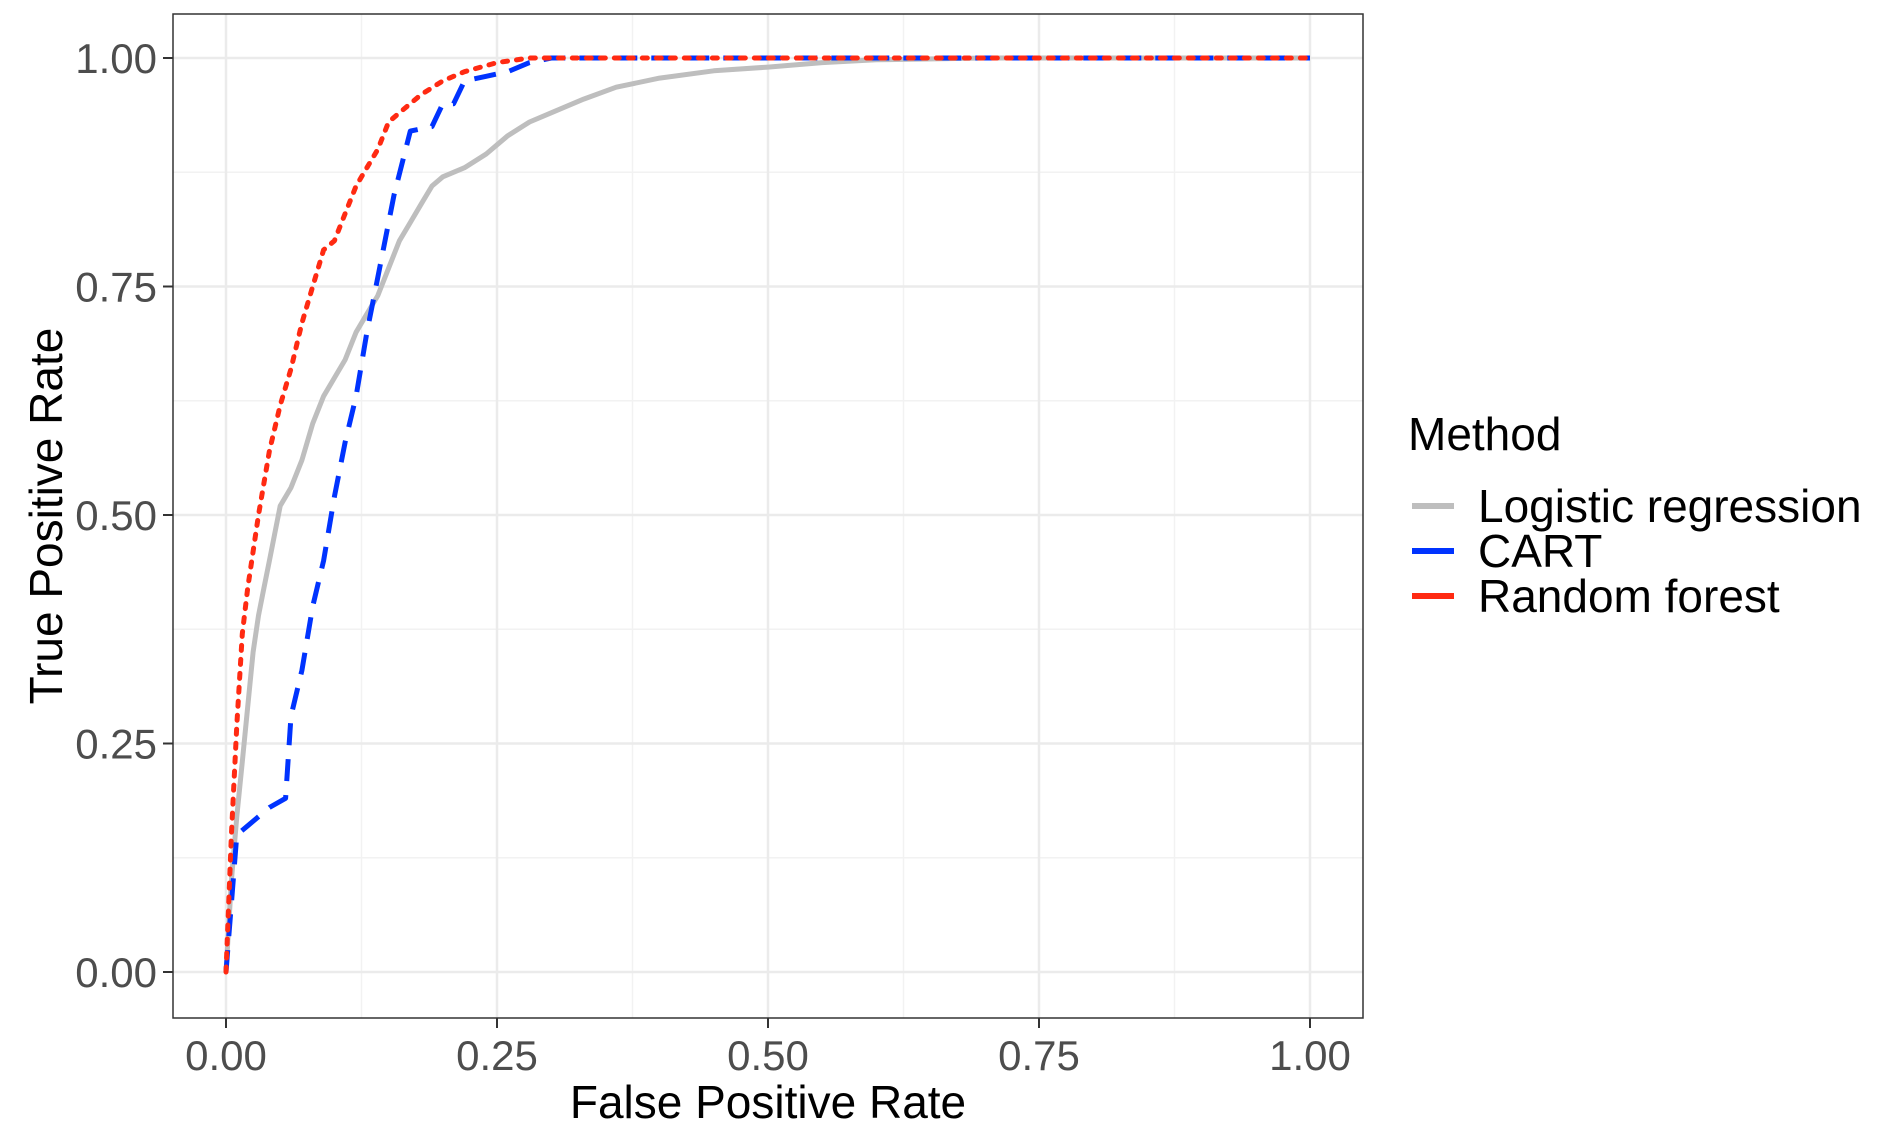  I want to click on x-tick-label: 0.50, so click(768, 1055).